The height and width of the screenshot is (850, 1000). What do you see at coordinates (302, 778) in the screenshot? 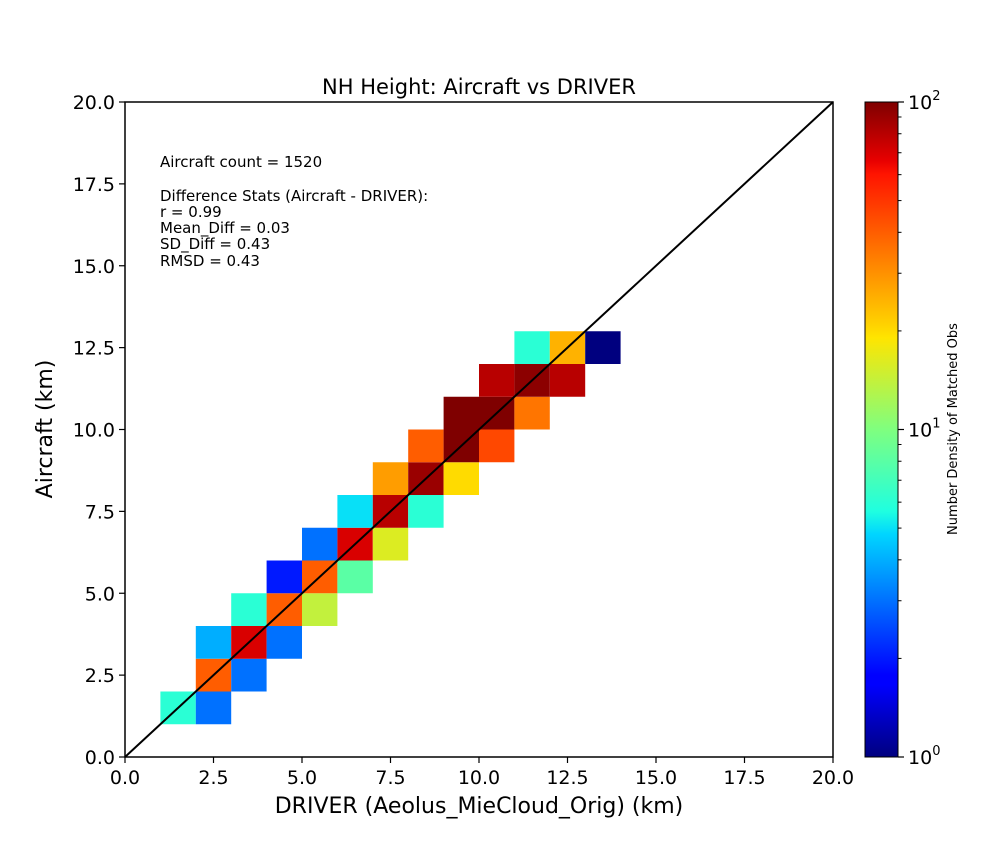
I see `x-tick-label: 5.0` at bounding box center [302, 778].